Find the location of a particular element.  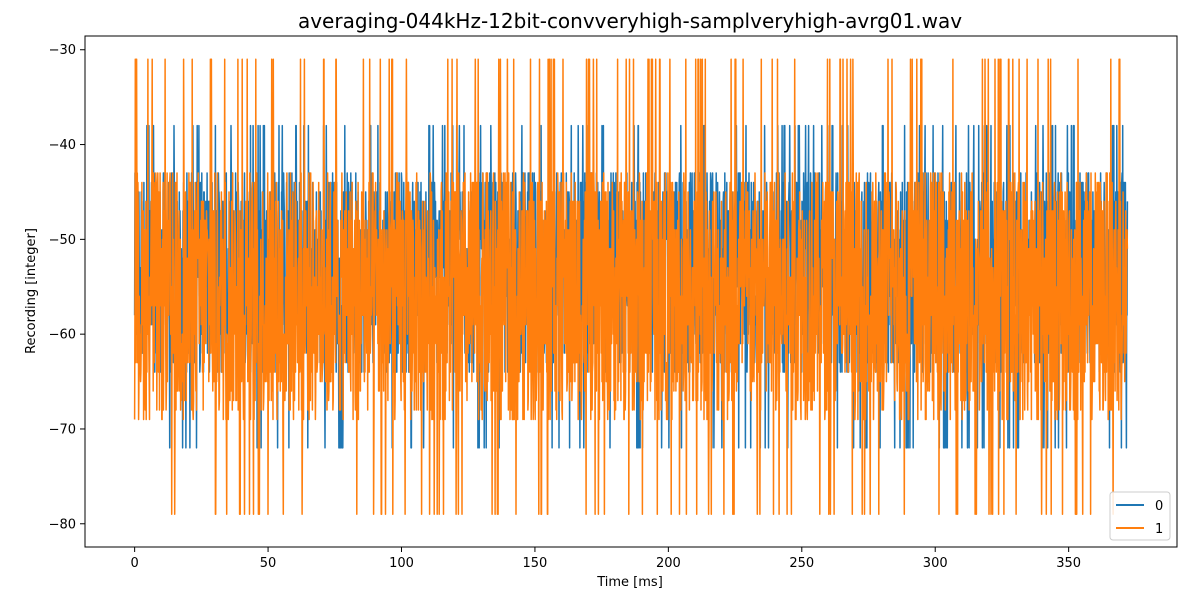

y-tick-label: −50 is located at coordinates (62, 240).